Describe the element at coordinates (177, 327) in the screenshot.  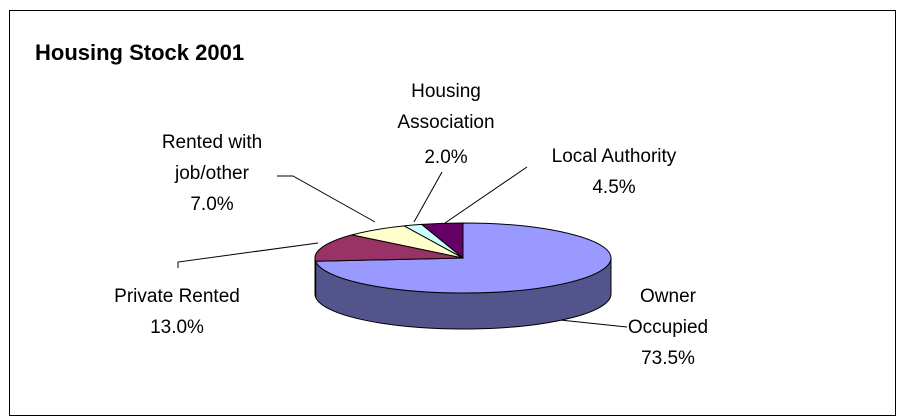
I see `value-label: 13.0%` at that location.